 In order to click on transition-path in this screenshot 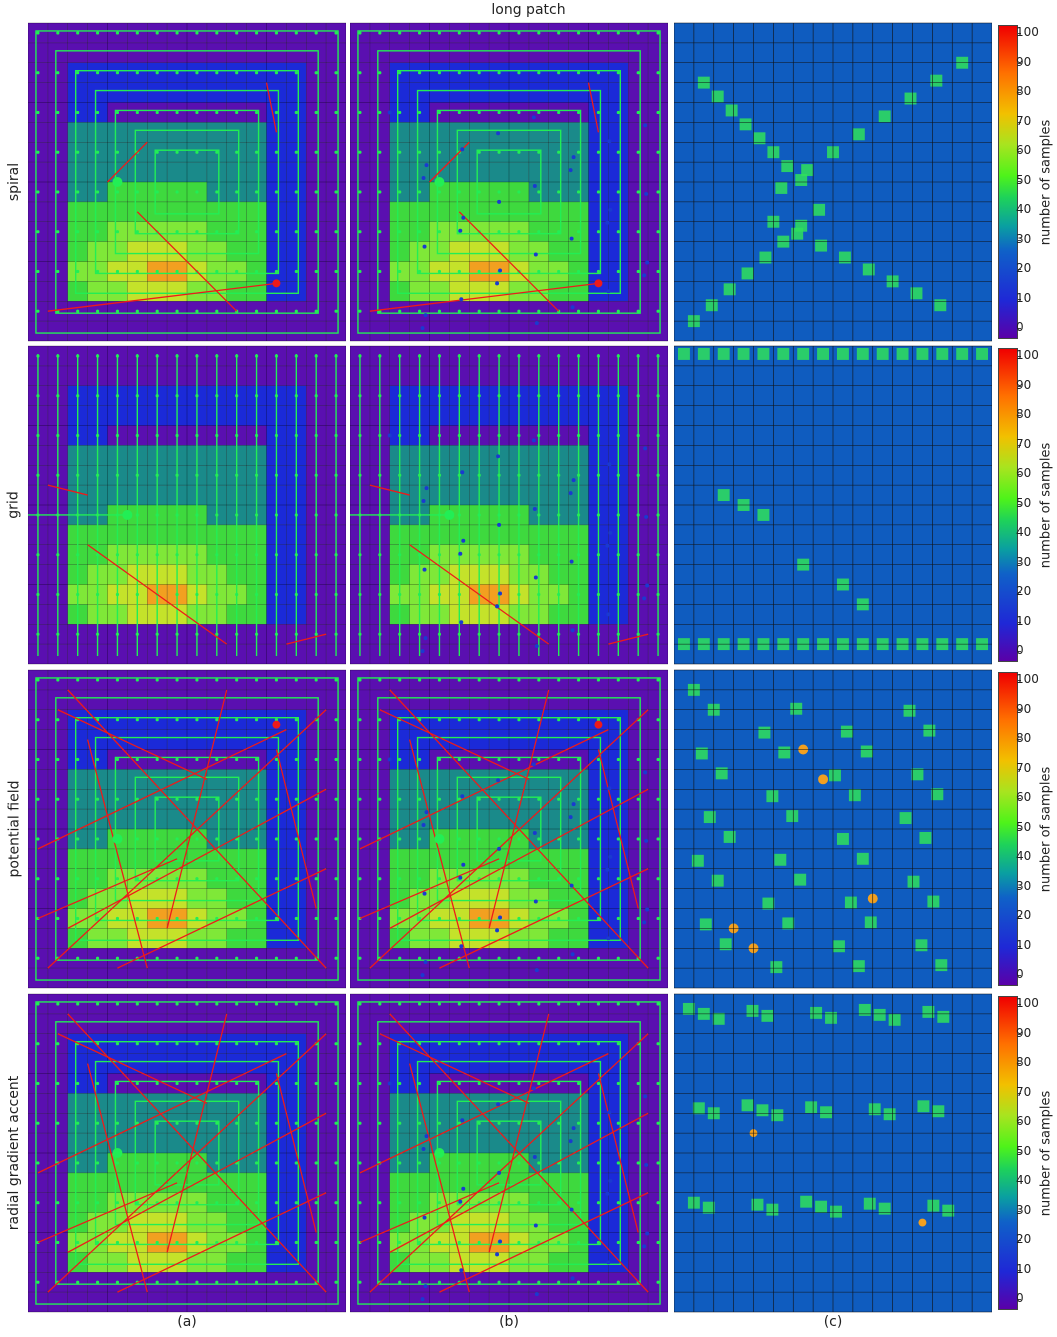, I will do `click(182, 829)`.